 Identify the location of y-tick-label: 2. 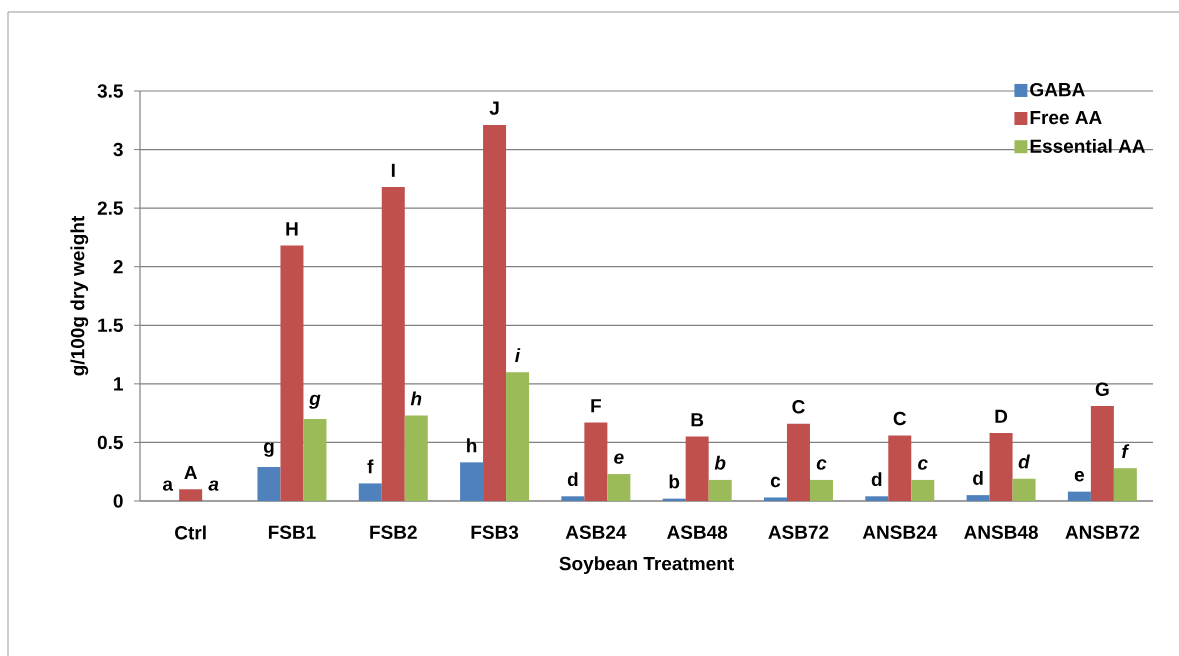
(118, 267).